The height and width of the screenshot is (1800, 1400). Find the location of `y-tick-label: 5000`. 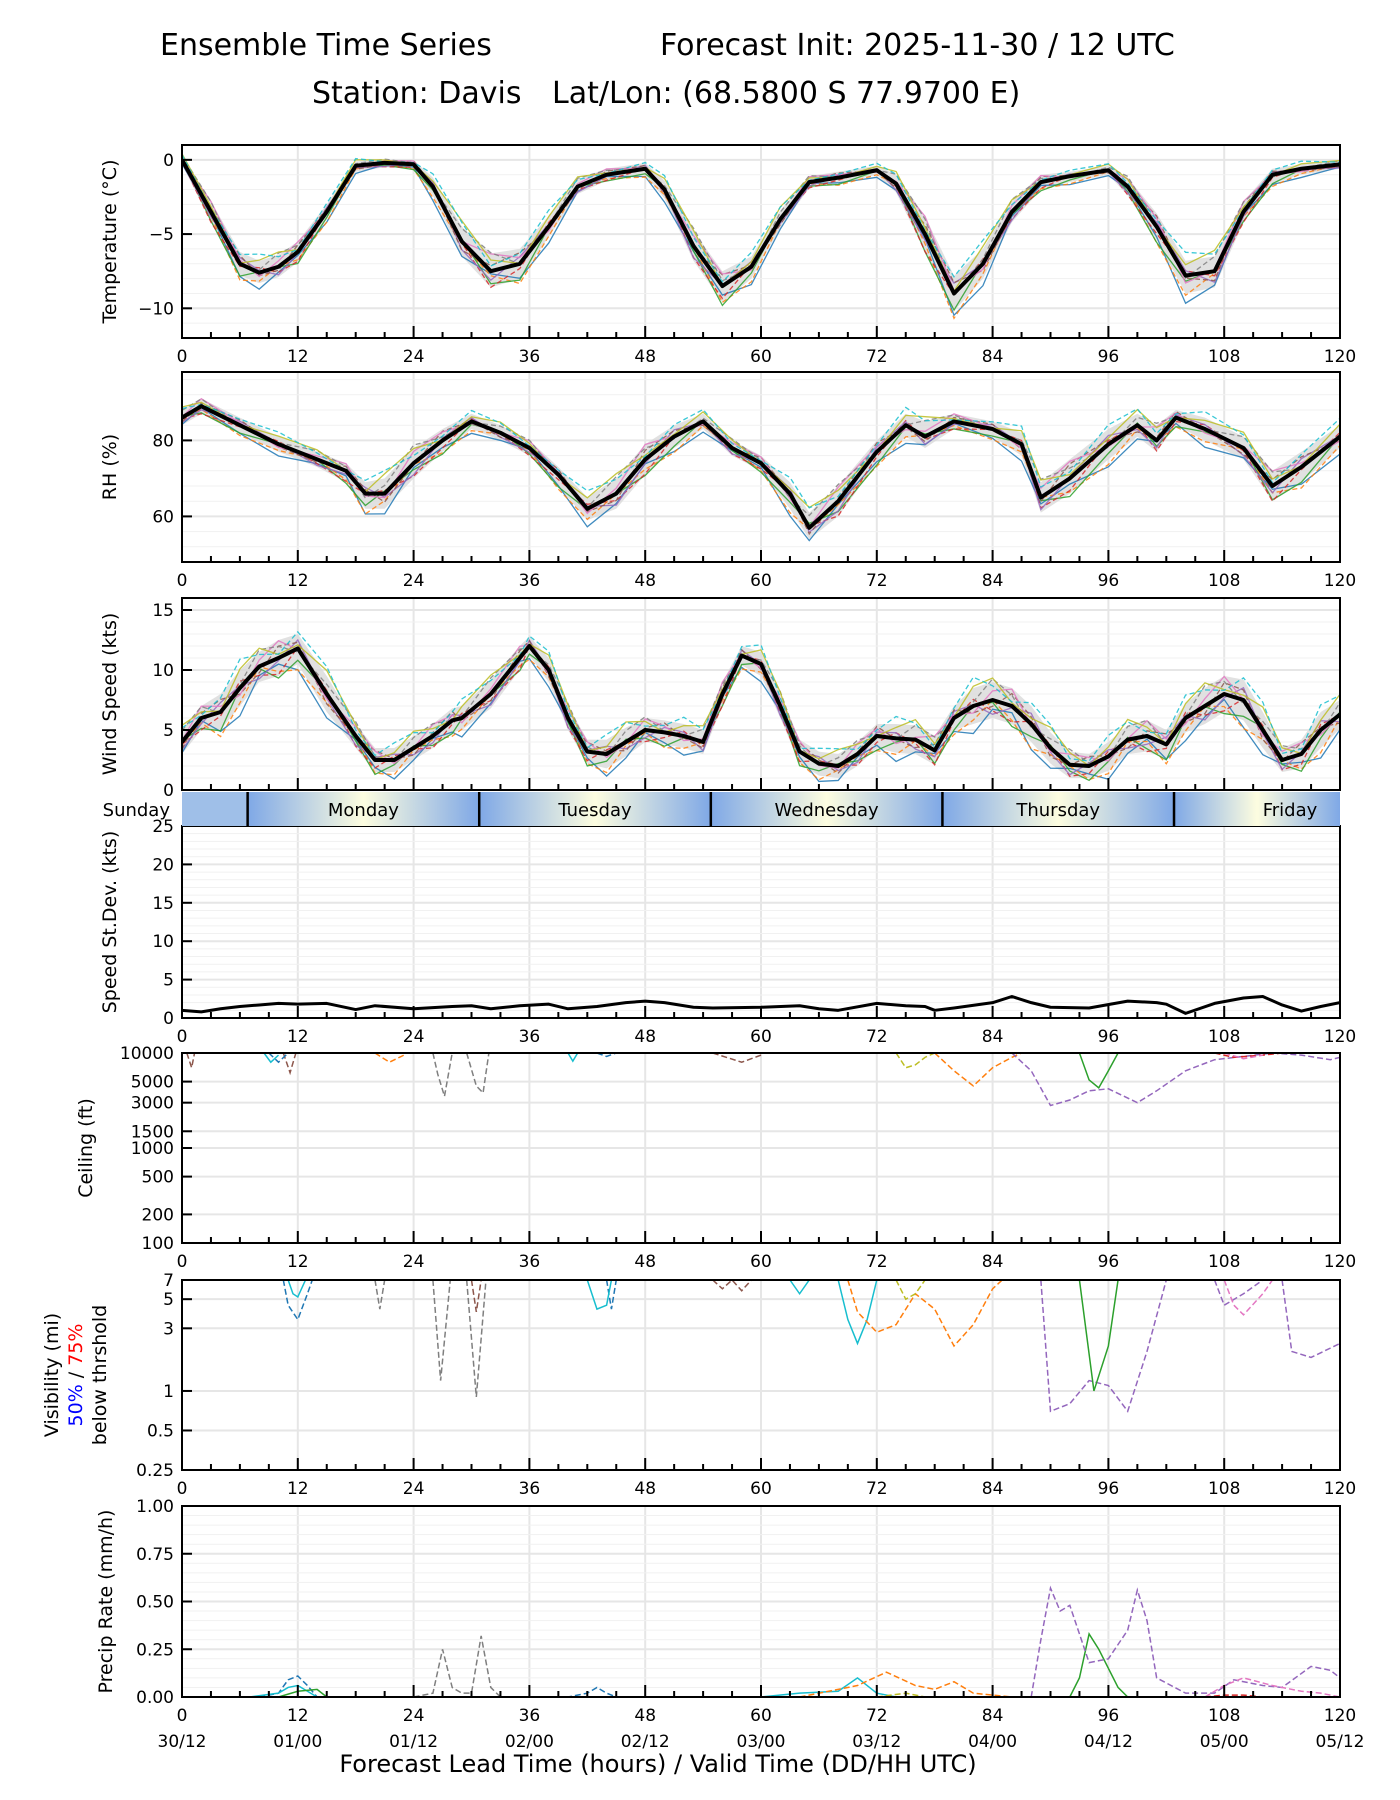

y-tick-label: 5000 is located at coordinates (152, 1083).